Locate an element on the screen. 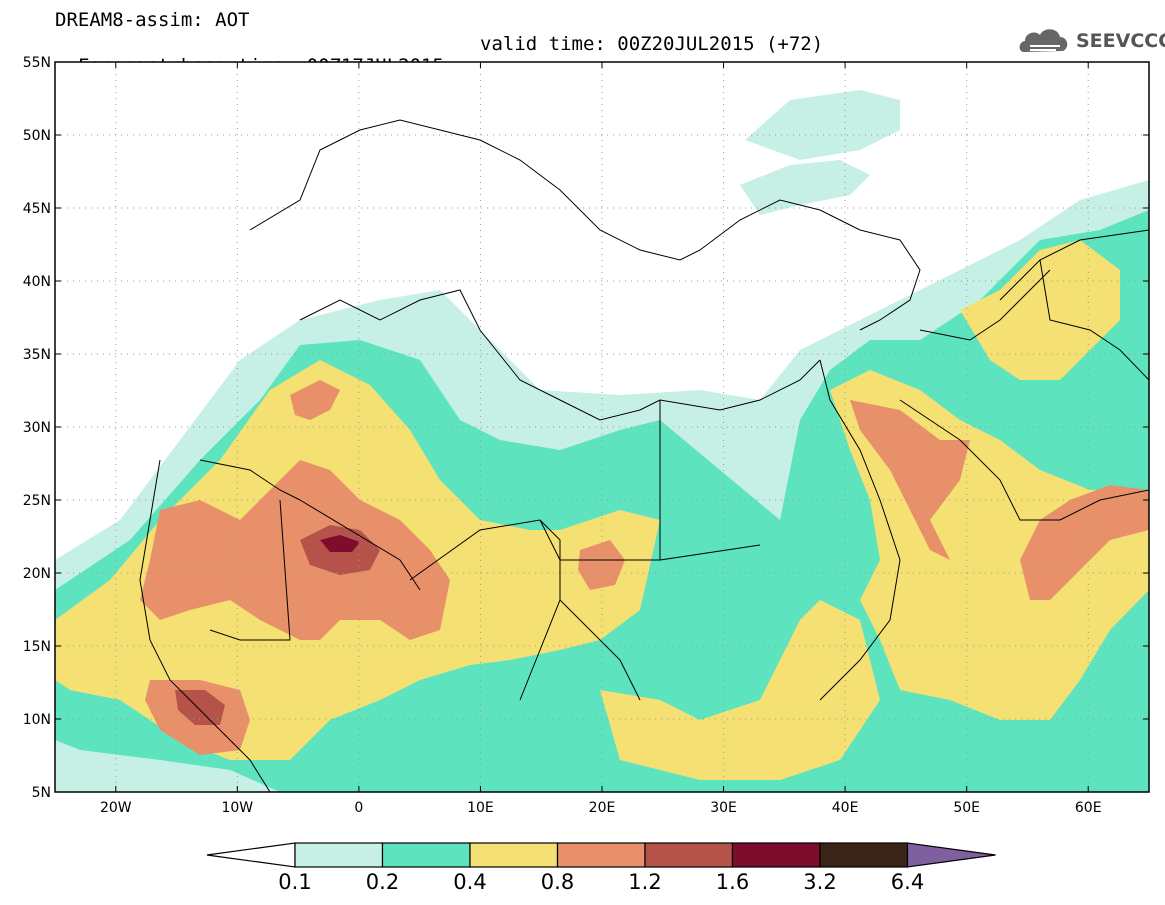  aot-contour-0.8-gulf is located at coordinates (910, 480).